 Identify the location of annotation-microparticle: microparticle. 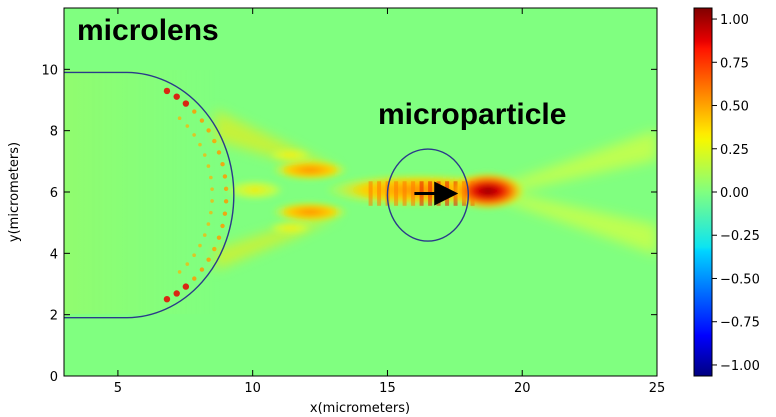
(472, 114).